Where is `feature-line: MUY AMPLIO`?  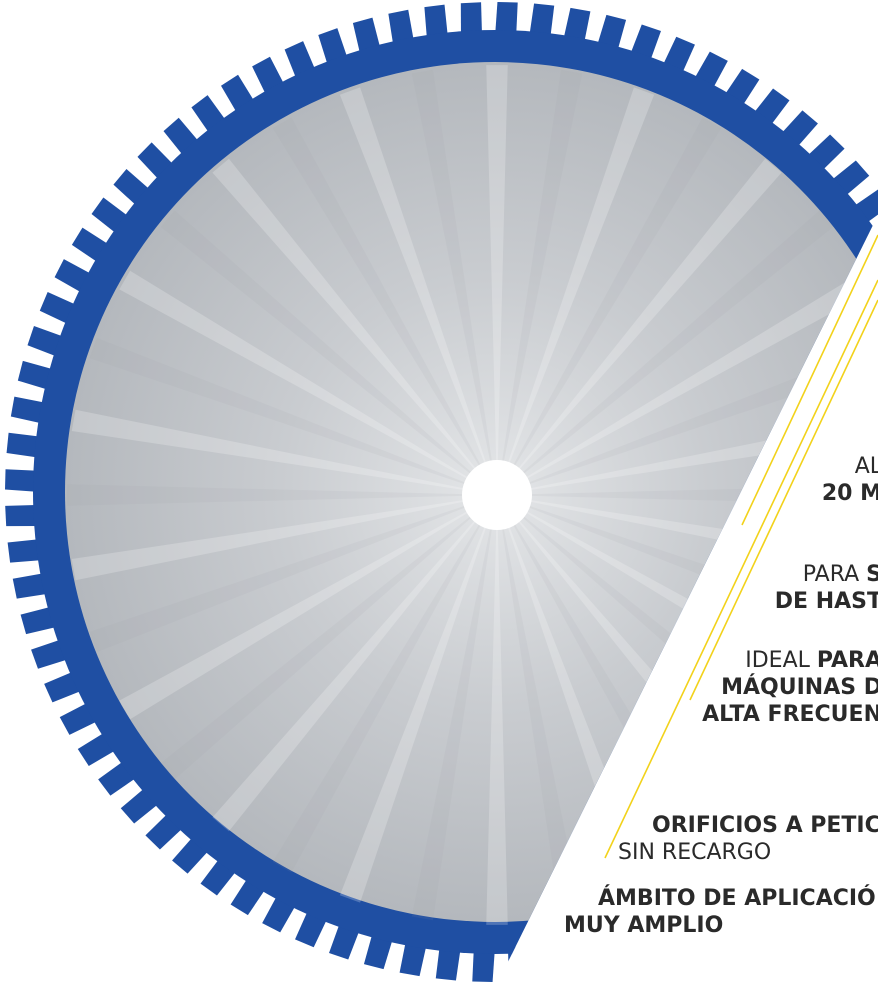 feature-line: MUY AMPLIO is located at coordinates (720, 925).